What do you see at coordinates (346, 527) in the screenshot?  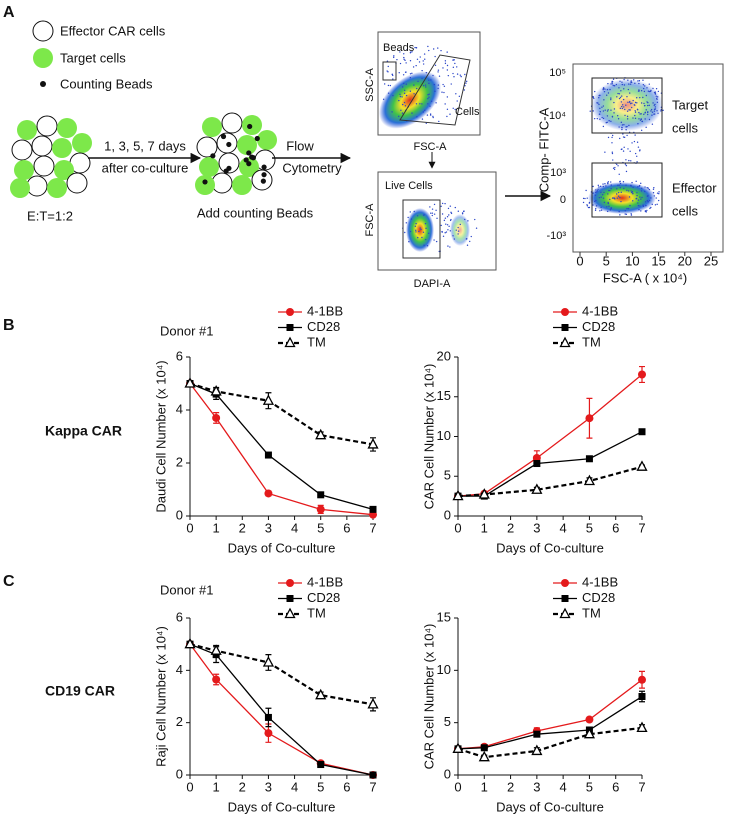 I see `x-tick-label: 6` at bounding box center [346, 527].